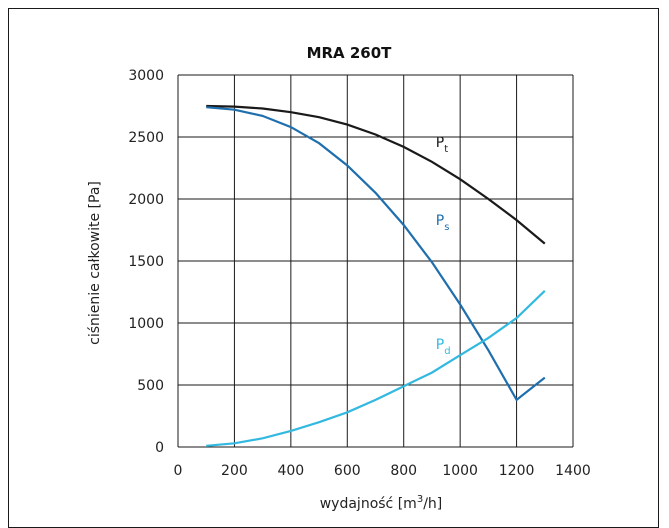 The image size is (669, 528). Describe the element at coordinates (178, 471) in the screenshot. I see `x-tick-label: 0` at that location.